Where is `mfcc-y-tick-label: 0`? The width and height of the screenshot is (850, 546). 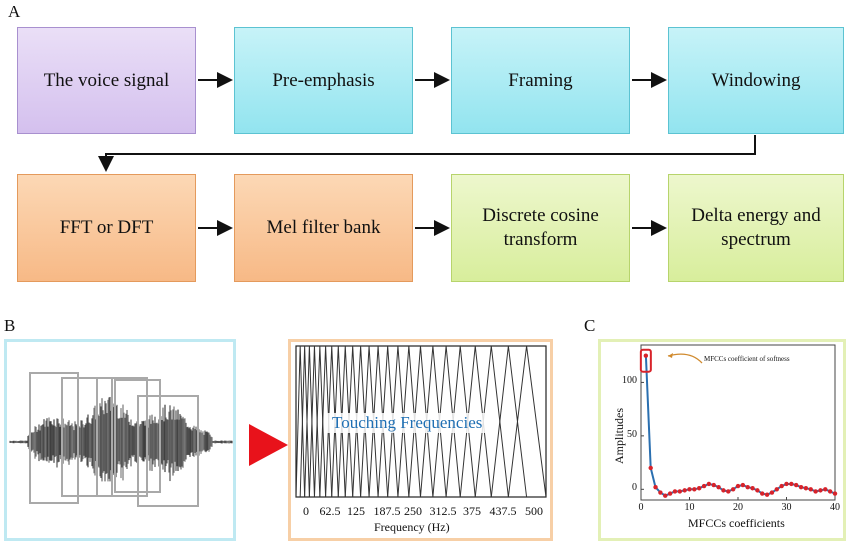
mfcc-y-tick-label: 0 is located at coordinates (634, 488).